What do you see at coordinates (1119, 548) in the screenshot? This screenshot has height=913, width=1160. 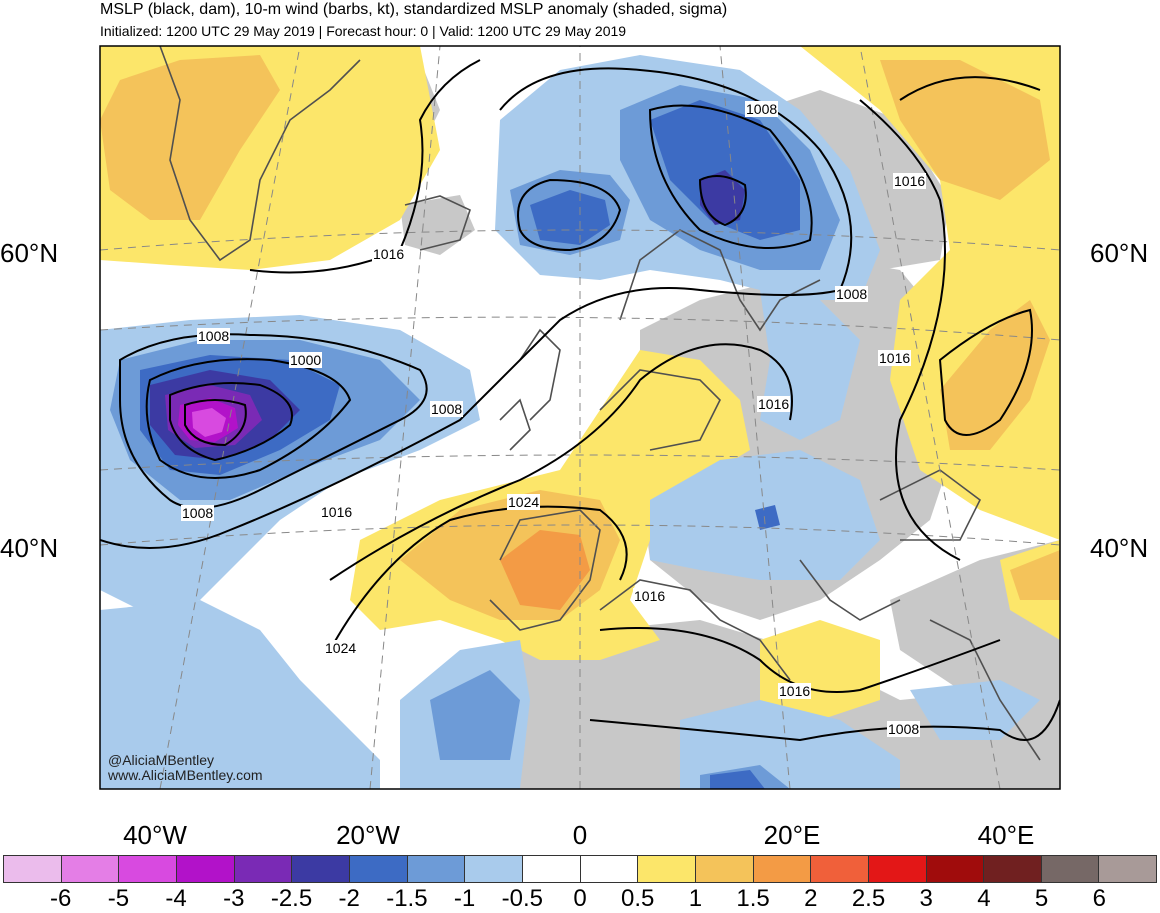 I see `lat-label-40n-right: 40°N` at bounding box center [1119, 548].